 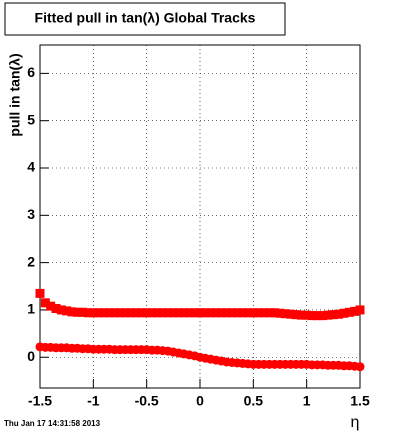 I want to click on y-tick-label: 6, so click(x=31, y=72).